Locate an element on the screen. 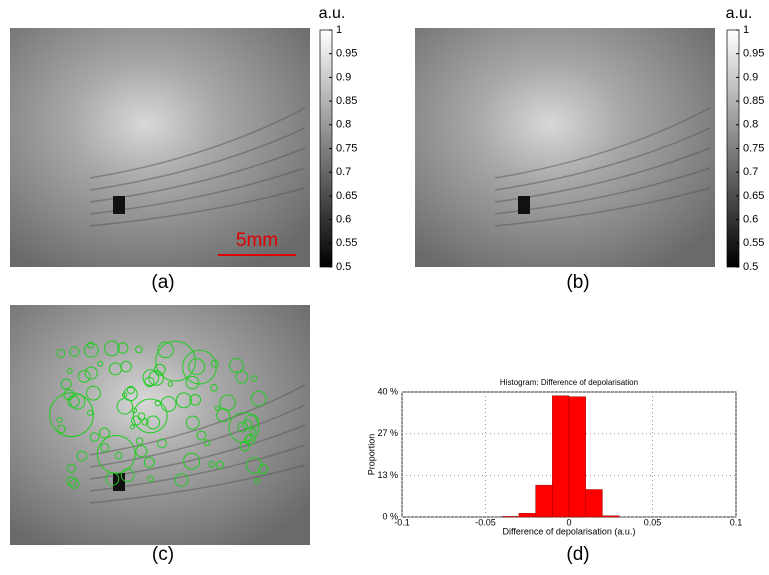 Image resolution: width=769 pixels, height=575 pixels. y-tick-label: 27 % is located at coordinates (387, 433).